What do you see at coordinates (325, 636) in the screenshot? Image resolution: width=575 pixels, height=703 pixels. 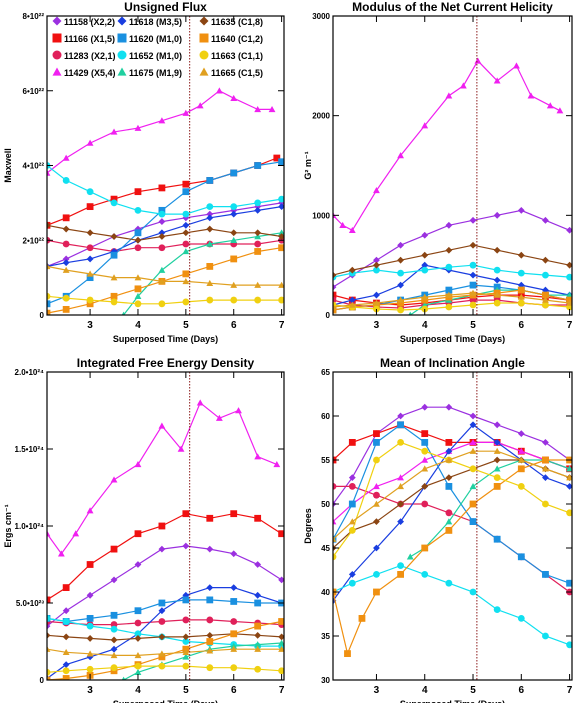 I see `y-tick-label: 35` at bounding box center [325, 636].